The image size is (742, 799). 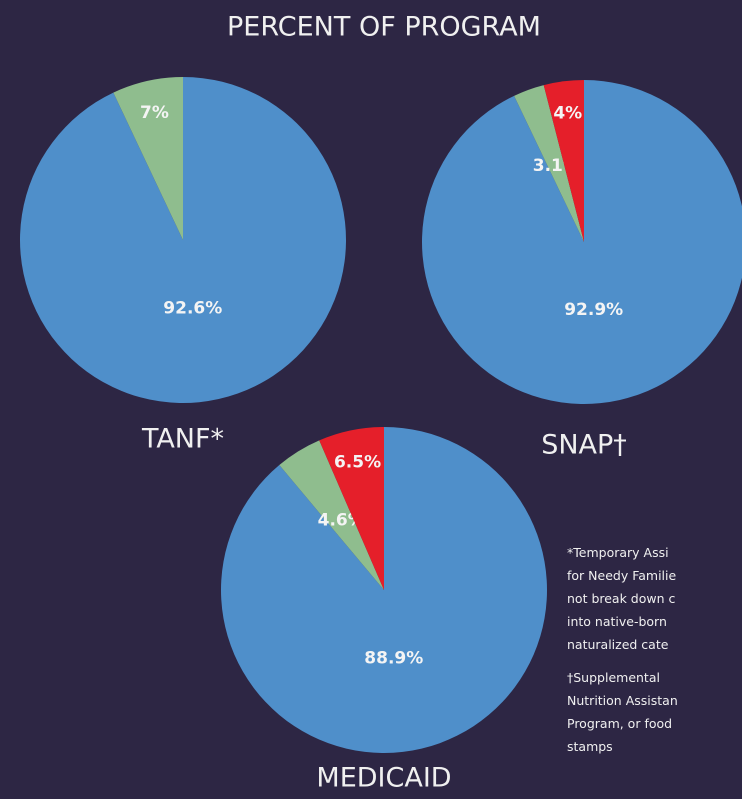 I want to click on data-label: 4%, so click(x=567, y=113).